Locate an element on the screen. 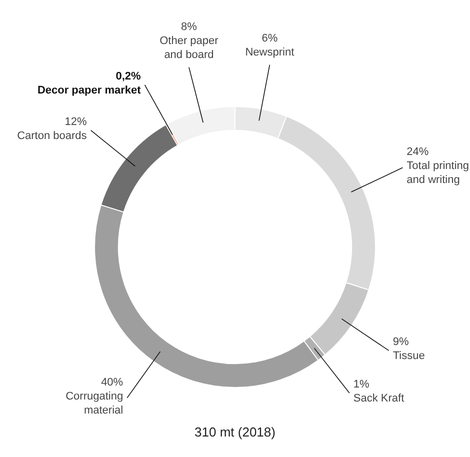  data-label: 1% is located at coordinates (361, 384).